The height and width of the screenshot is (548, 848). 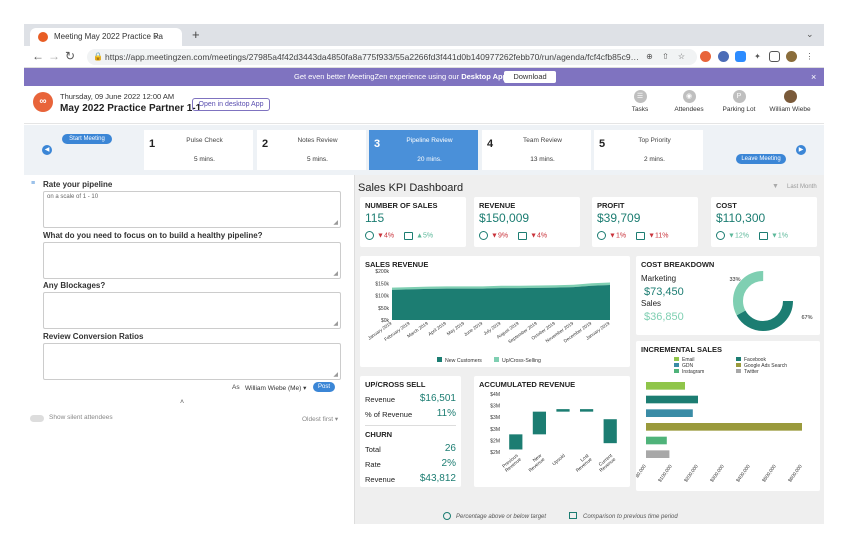 I want to click on parking-lot-button: P Parking Lot, so click(x=739, y=101).